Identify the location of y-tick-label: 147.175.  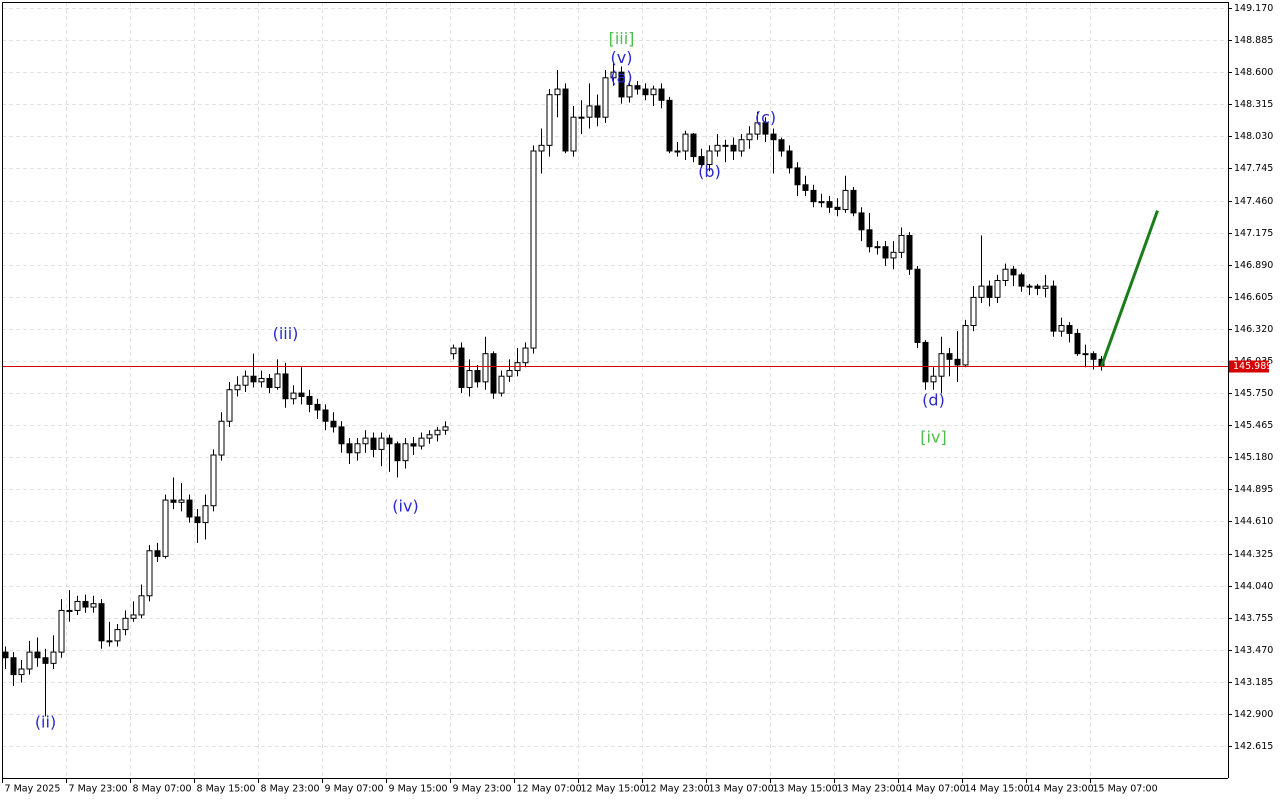
(1253, 233).